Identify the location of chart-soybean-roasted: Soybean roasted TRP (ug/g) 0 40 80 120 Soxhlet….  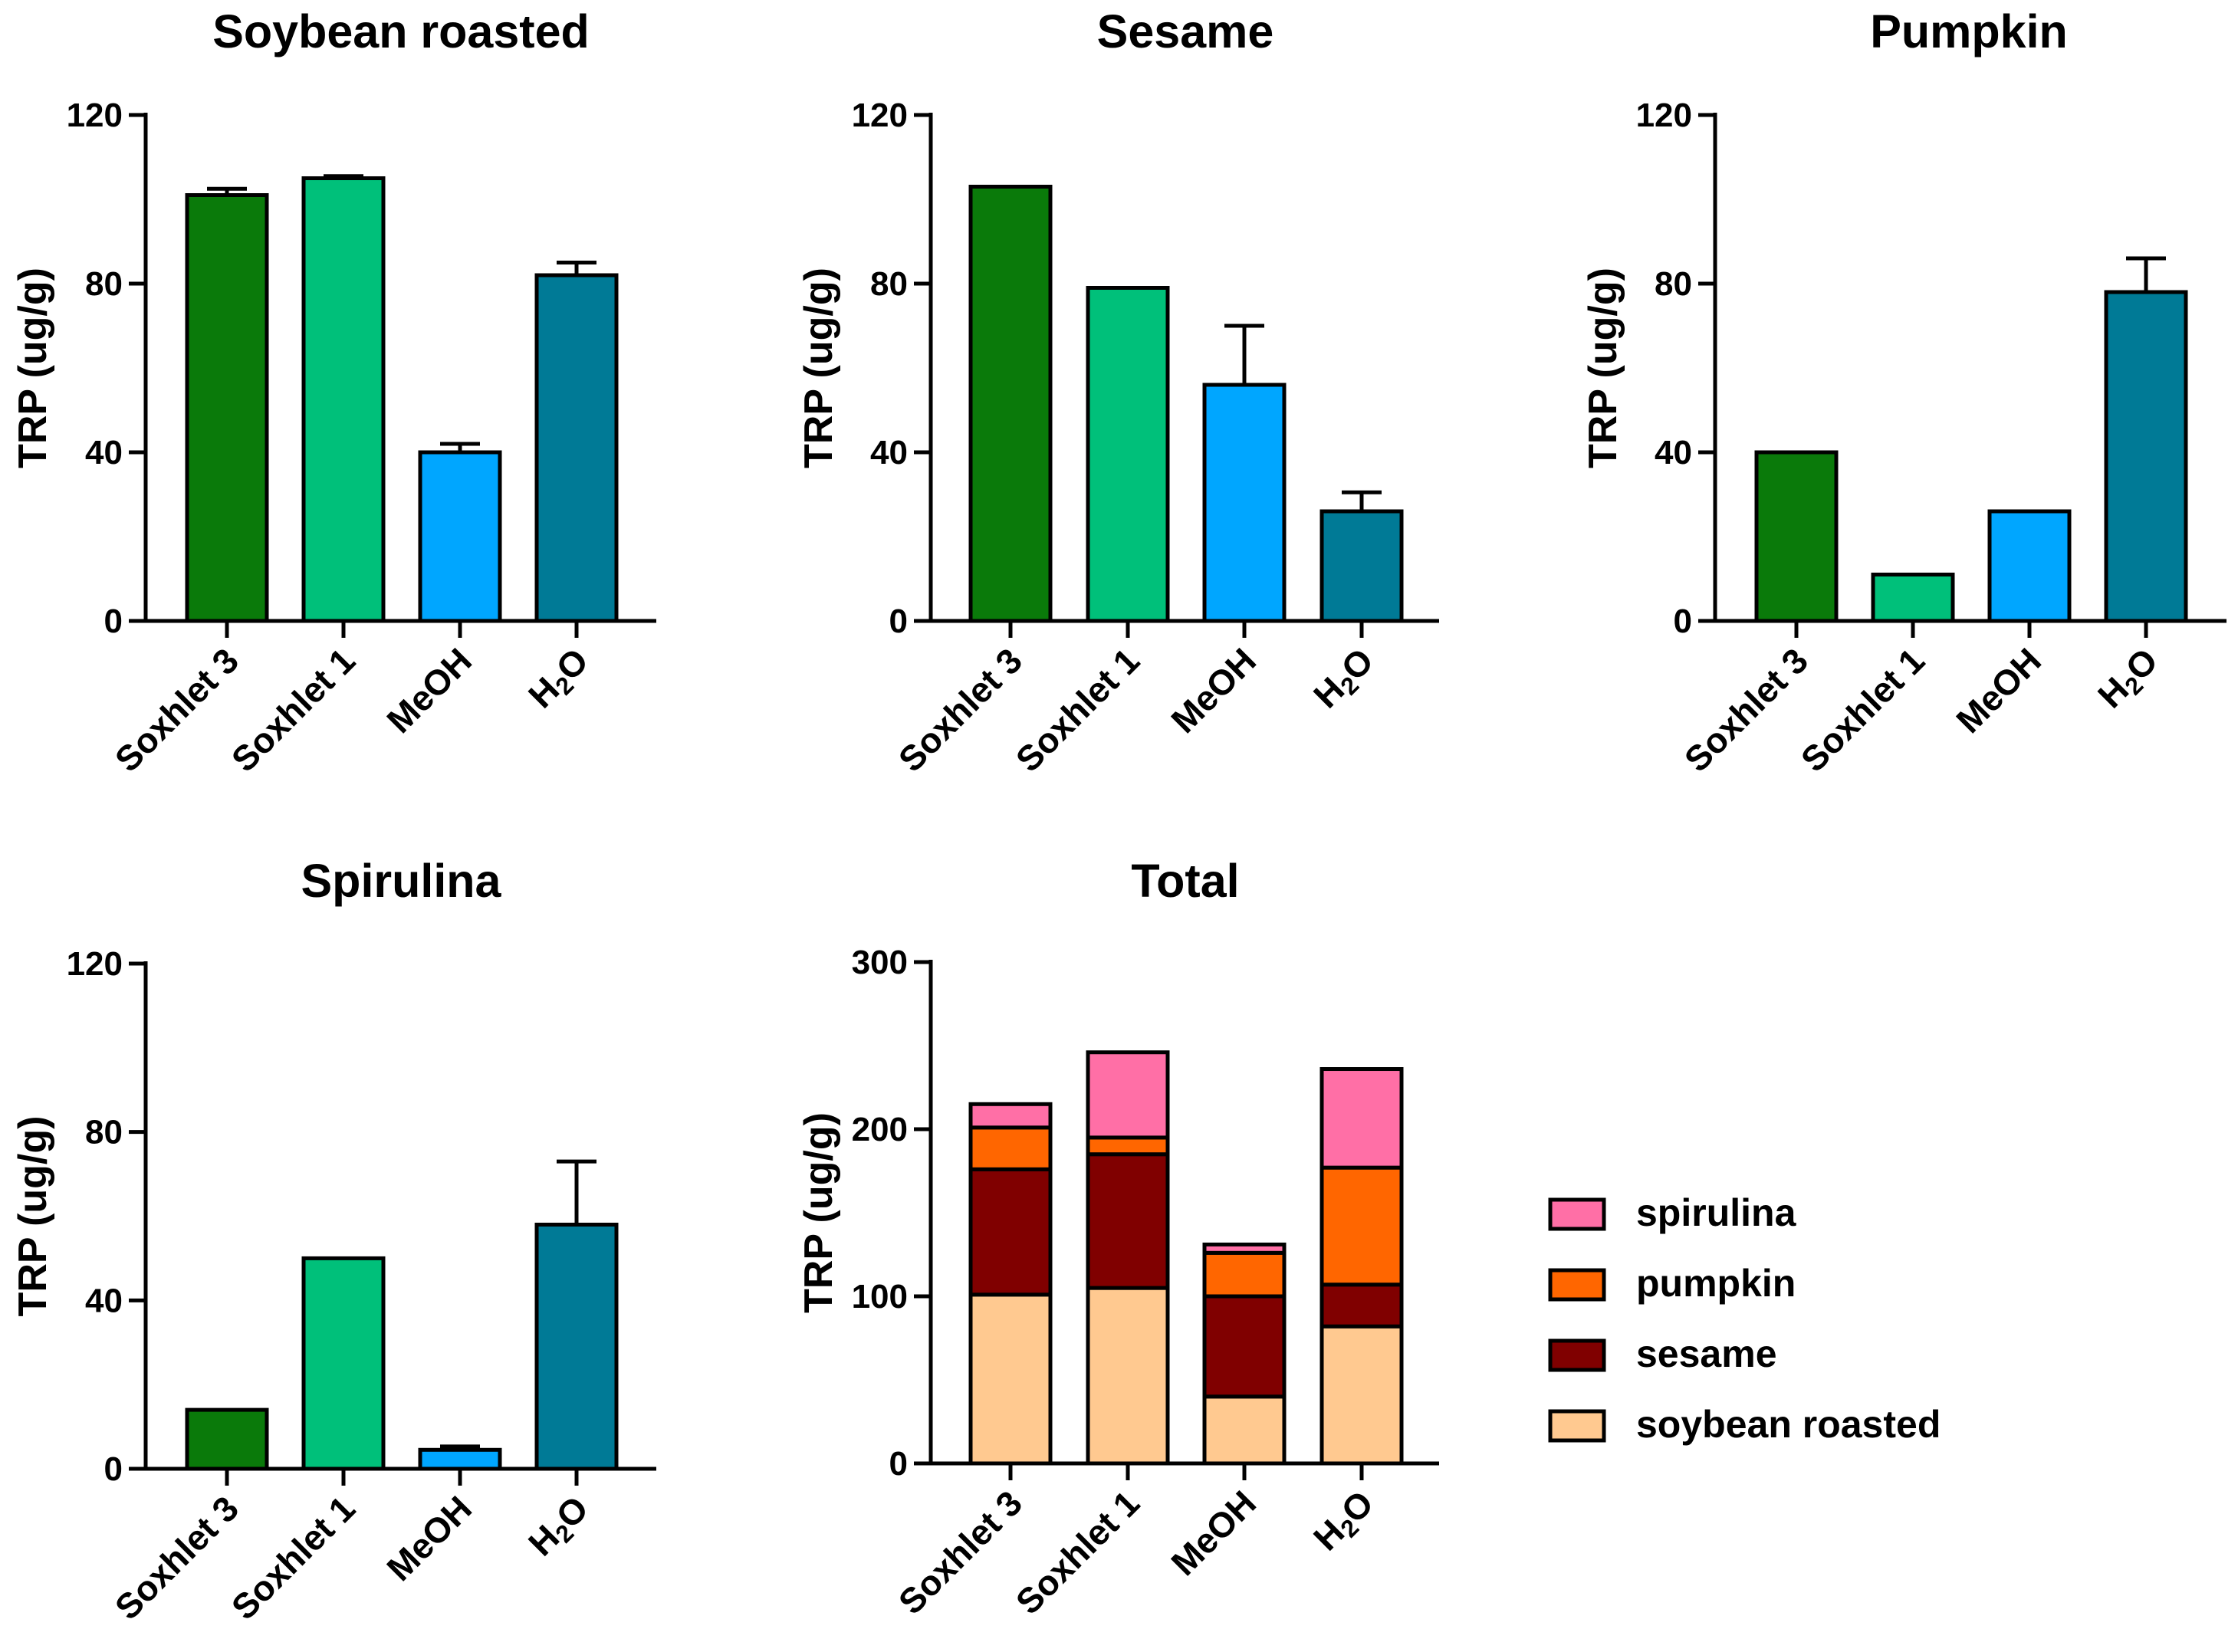
(334, 392).